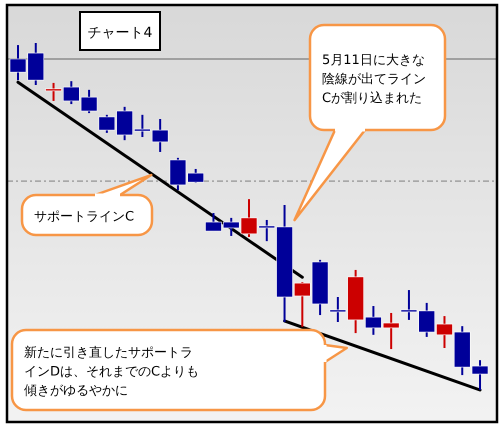 This screenshot has width=503, height=430. I want to click on annotation: 5月11日に大きな陰線が出てラインCが割り込まれた, so click(374, 79).